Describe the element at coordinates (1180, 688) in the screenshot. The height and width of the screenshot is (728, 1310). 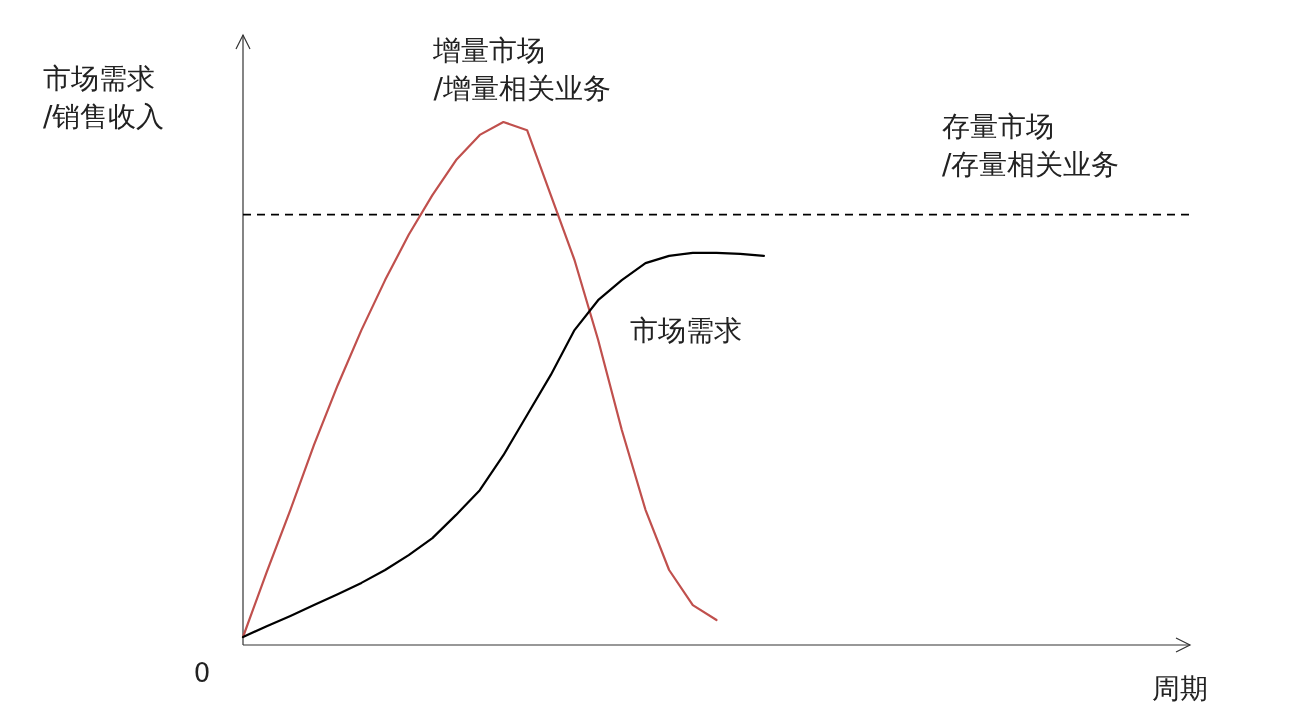
I see `x-axis-title: 周期` at that location.